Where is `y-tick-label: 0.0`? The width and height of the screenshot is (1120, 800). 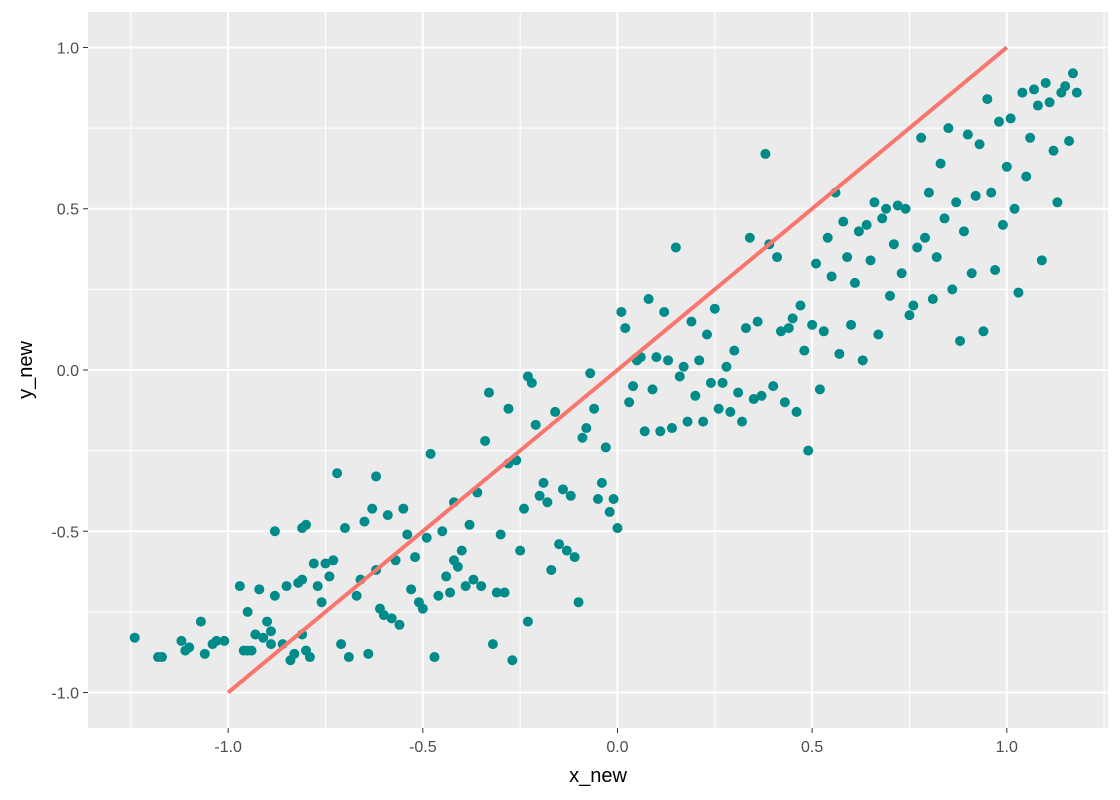 y-tick-label: 0.0 is located at coordinates (68, 371).